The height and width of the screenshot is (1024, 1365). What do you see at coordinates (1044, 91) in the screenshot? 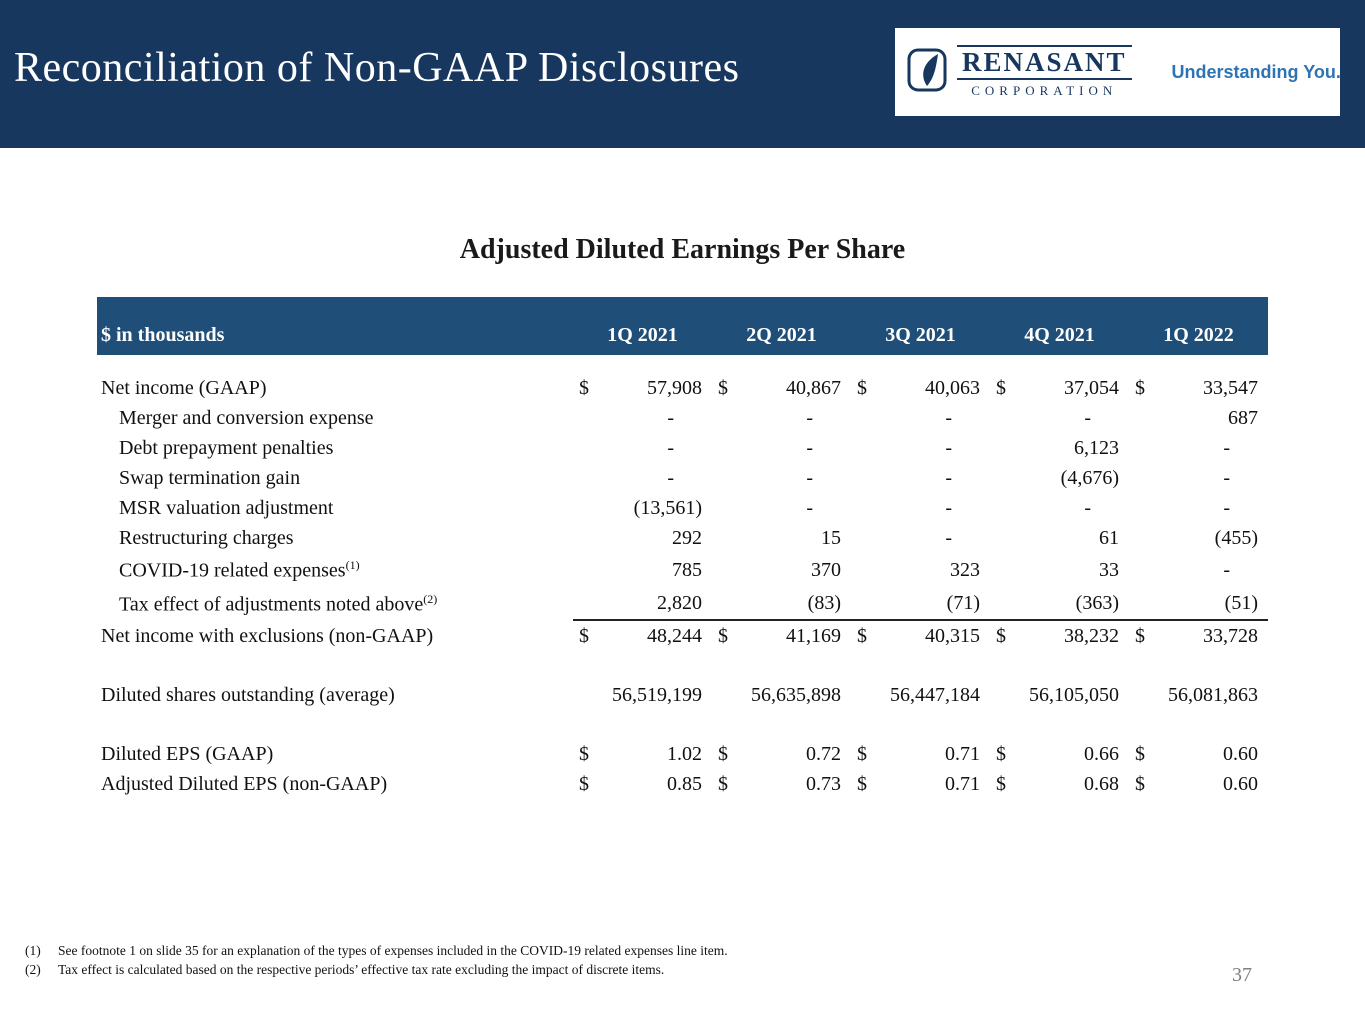
I see `logo-subtitle: CORPORATION` at bounding box center [1044, 91].